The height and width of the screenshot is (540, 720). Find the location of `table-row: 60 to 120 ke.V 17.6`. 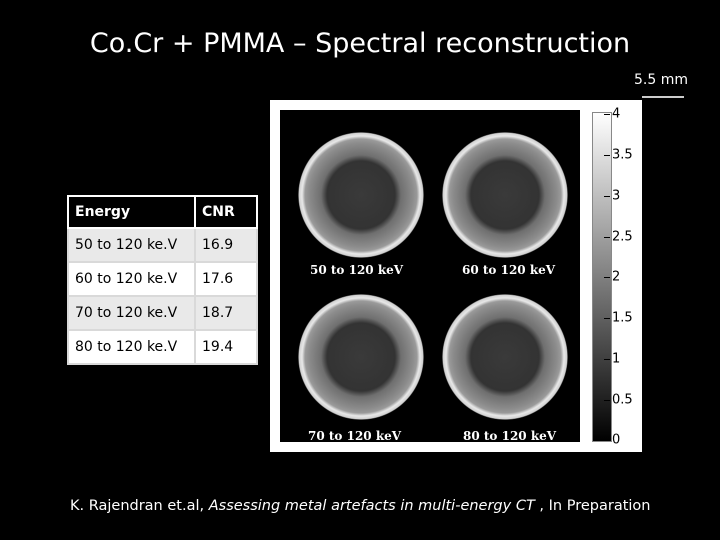

table-row: 60 to 120 ke.V 17.6 is located at coordinates (162, 279).